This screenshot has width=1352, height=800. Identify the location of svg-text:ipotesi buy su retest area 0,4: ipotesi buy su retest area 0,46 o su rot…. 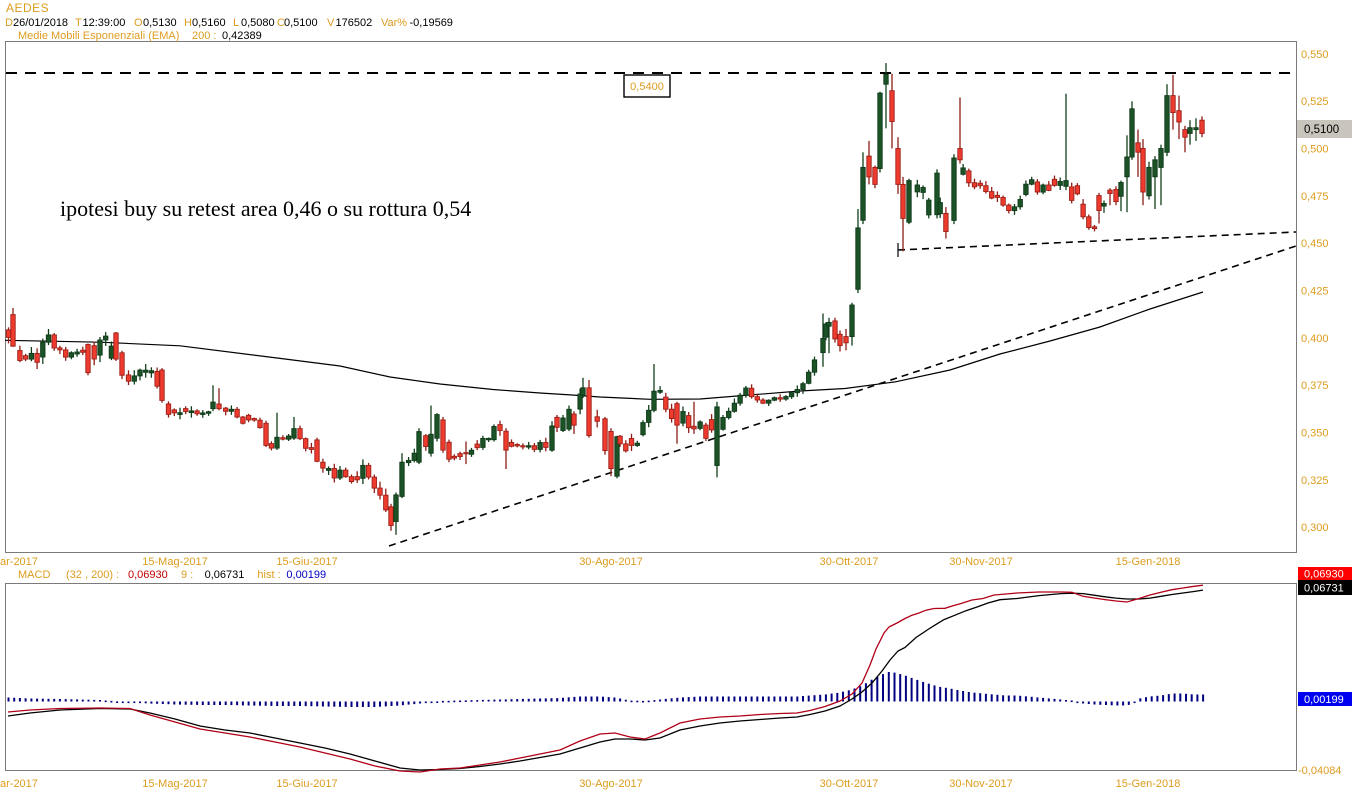
(265, 208).